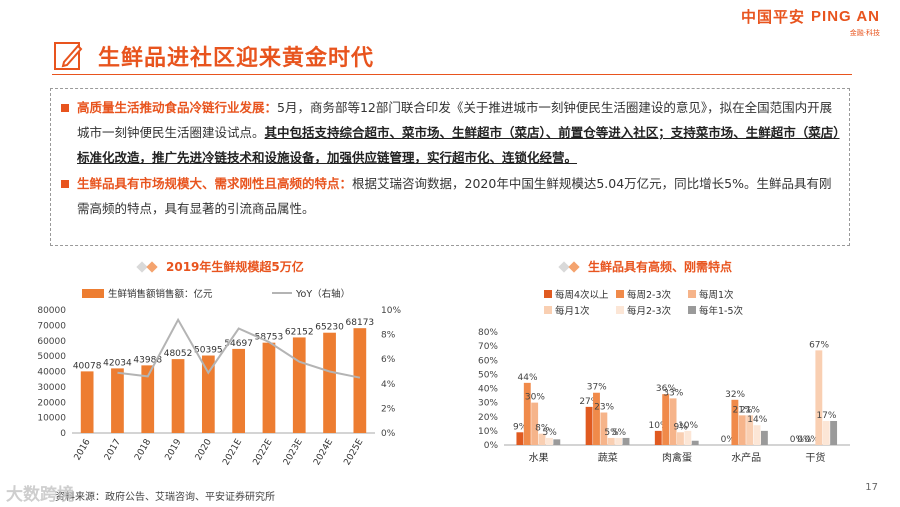 This screenshot has height=507, width=900. What do you see at coordinates (810, 22) in the screenshot?
I see `company-logo: 中国平安 PING AN 金融·科技` at bounding box center [810, 22].